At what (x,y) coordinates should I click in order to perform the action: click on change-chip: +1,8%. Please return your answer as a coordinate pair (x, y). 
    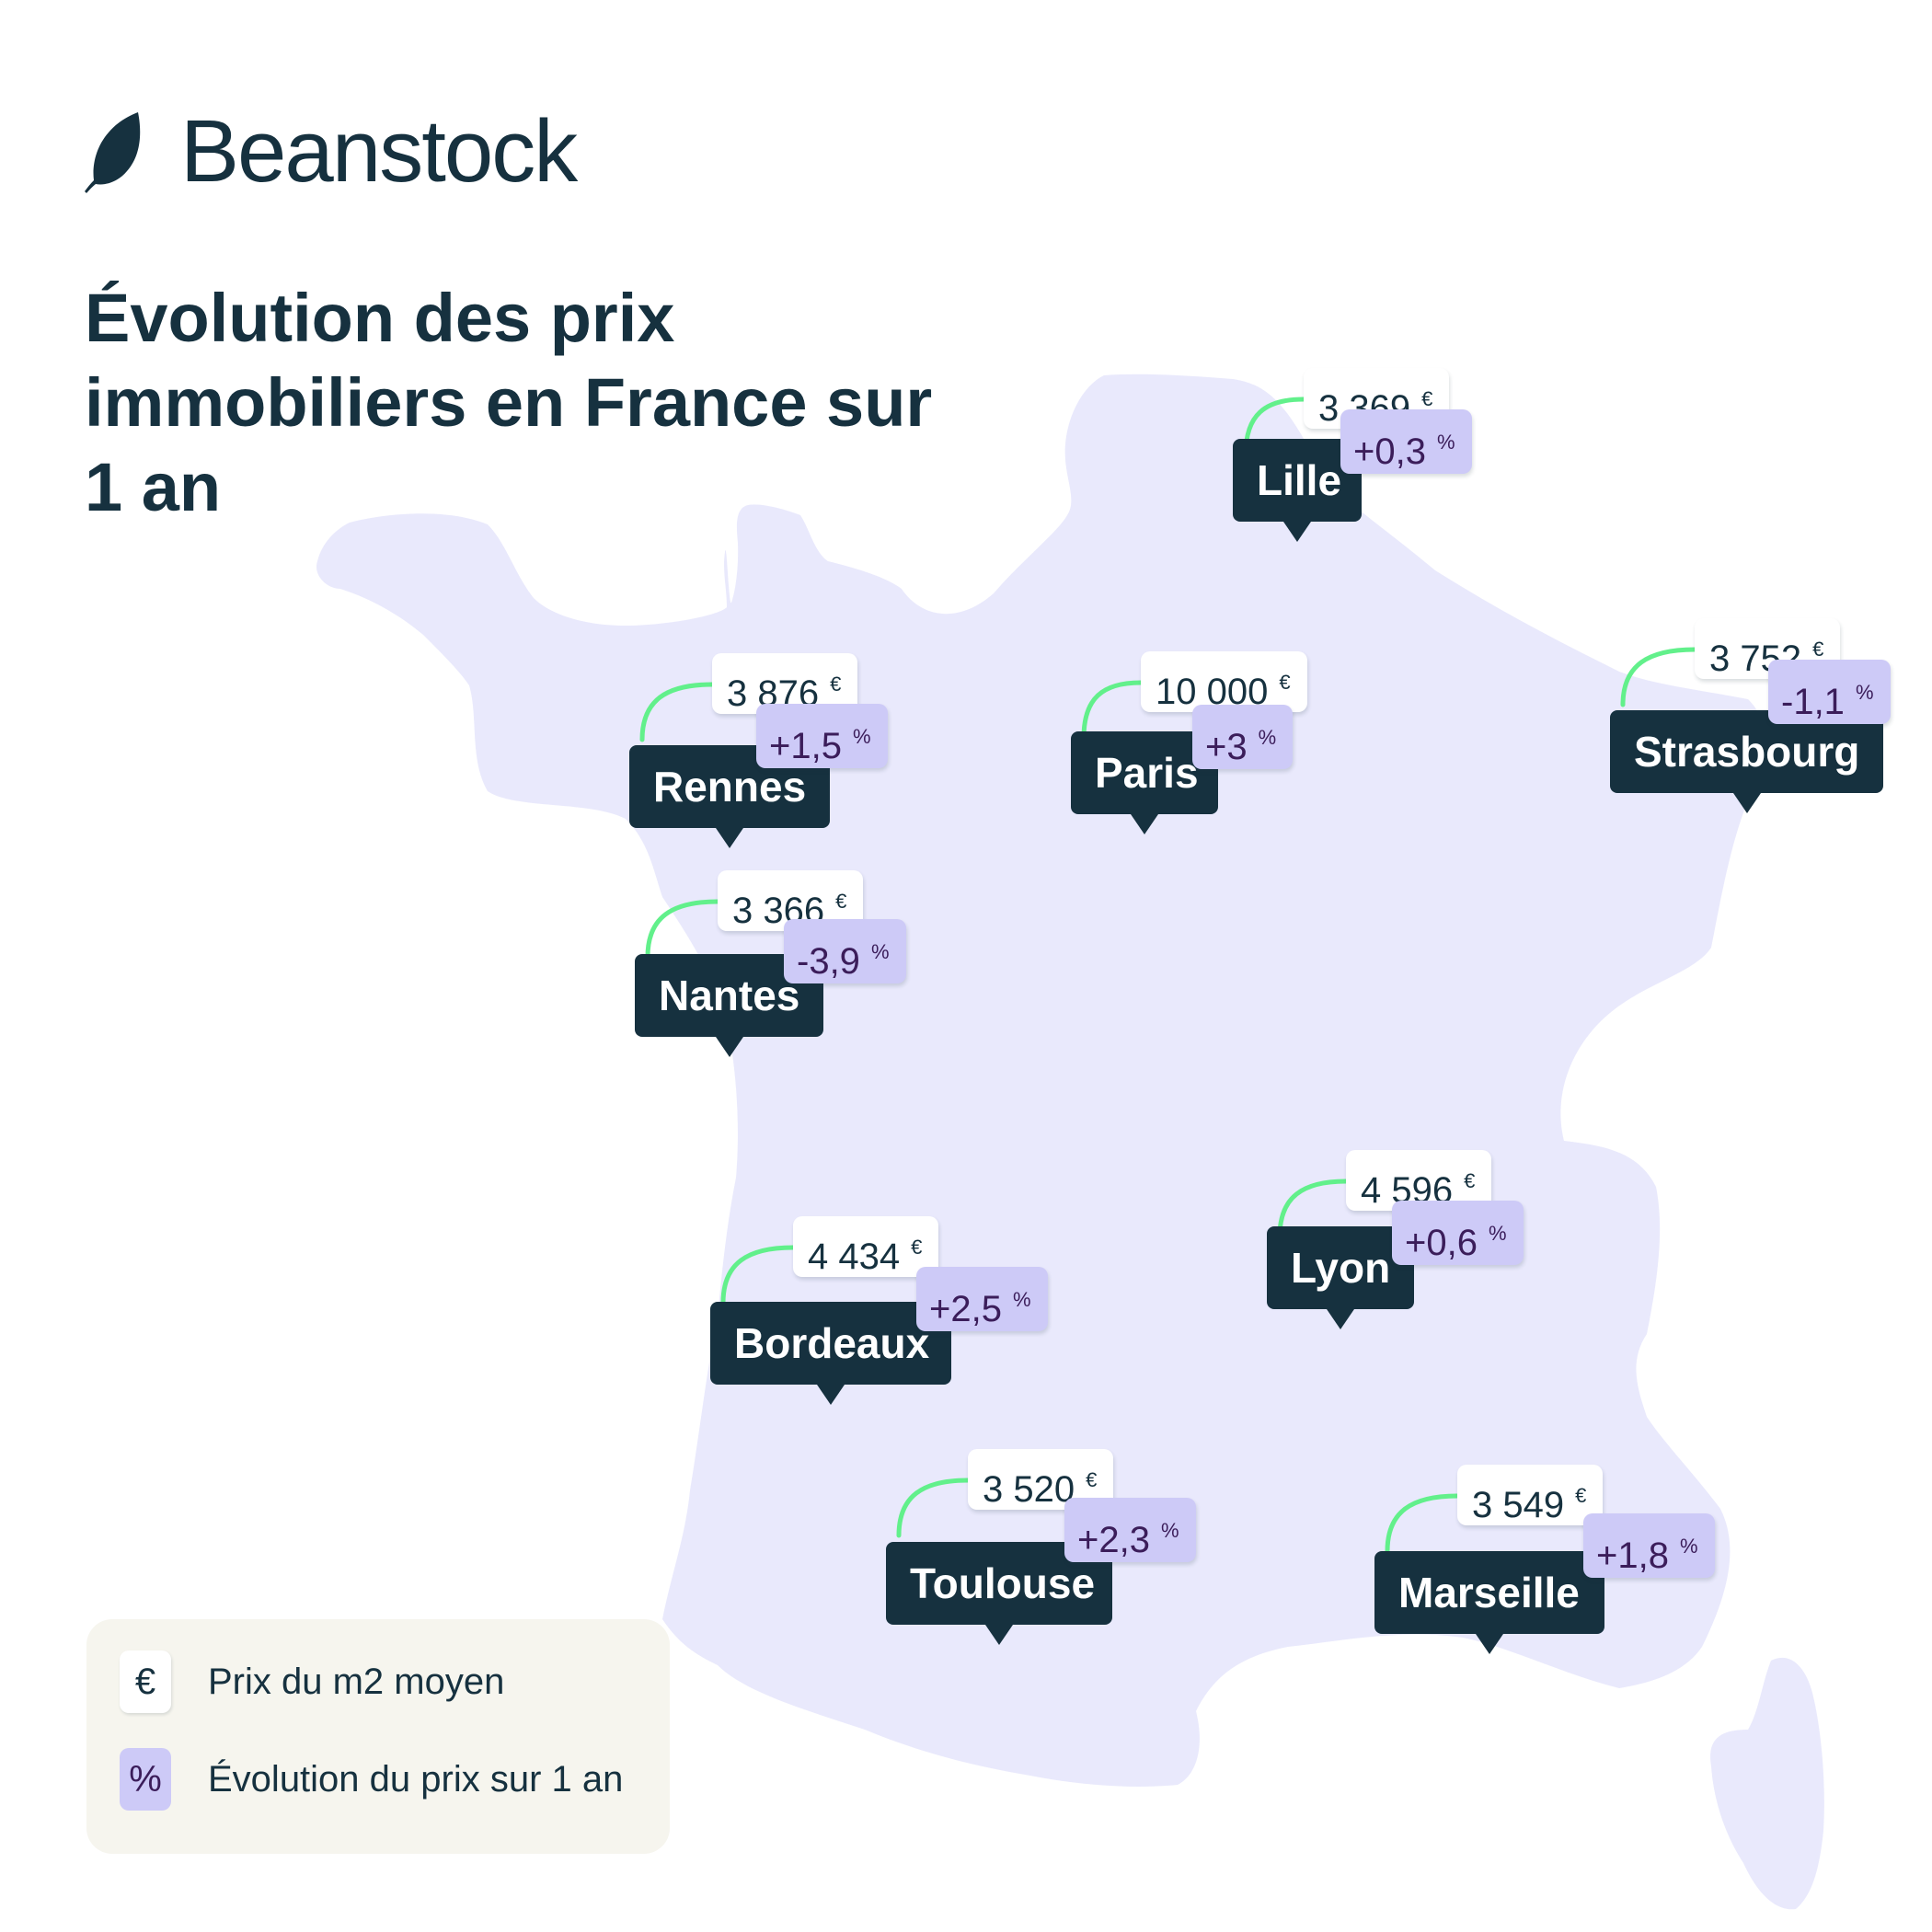
    Looking at the image, I should click on (1649, 1545).